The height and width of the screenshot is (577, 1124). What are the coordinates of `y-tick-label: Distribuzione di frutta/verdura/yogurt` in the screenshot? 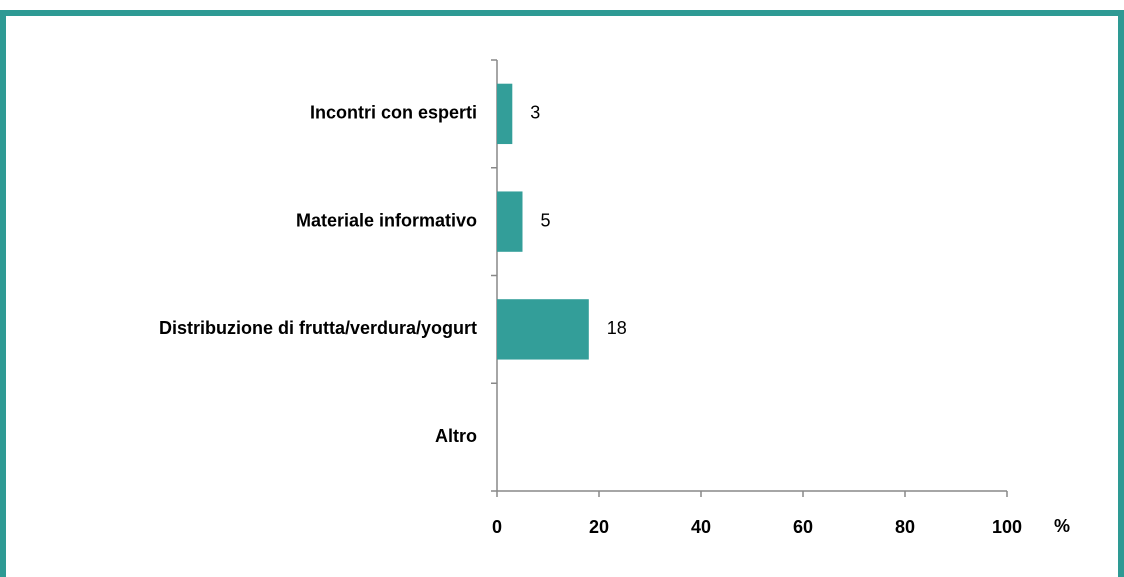 It's located at (318, 328).